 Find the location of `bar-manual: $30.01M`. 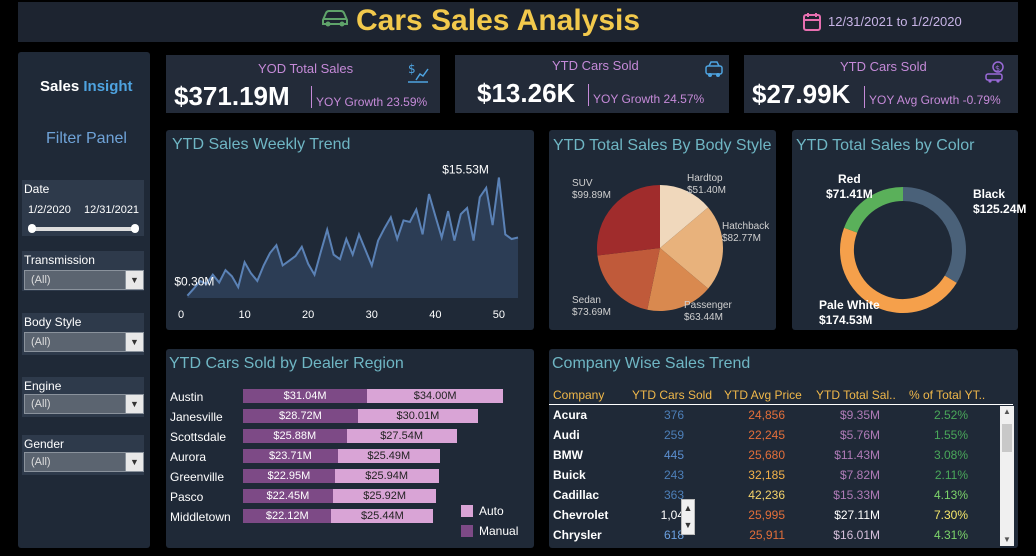

bar-manual: $30.01M is located at coordinates (417, 416).